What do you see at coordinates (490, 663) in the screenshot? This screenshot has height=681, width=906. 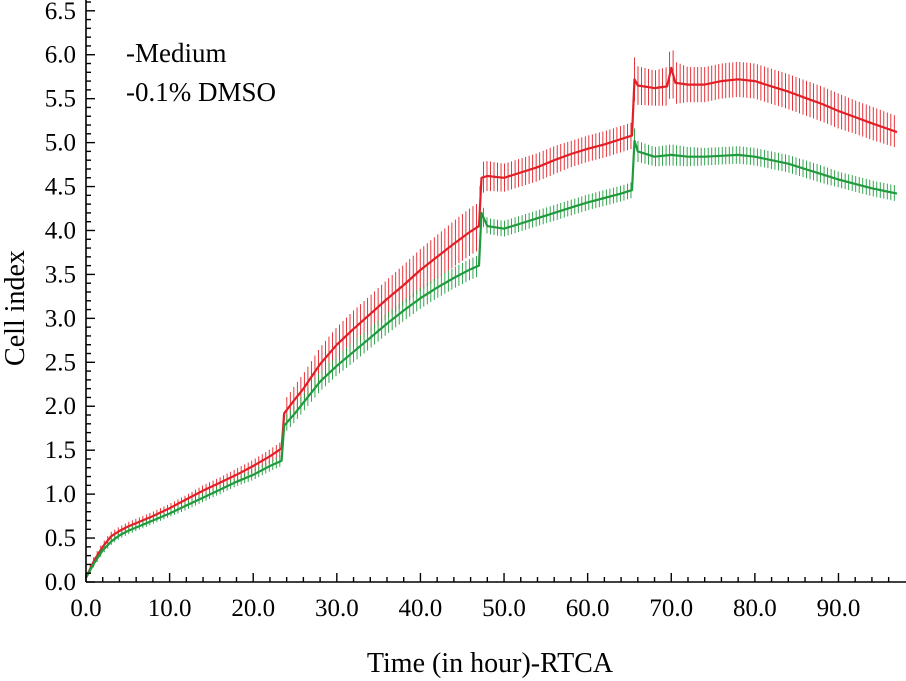 I see `x-axis-title: Time (in hour)-RTCA` at bounding box center [490, 663].